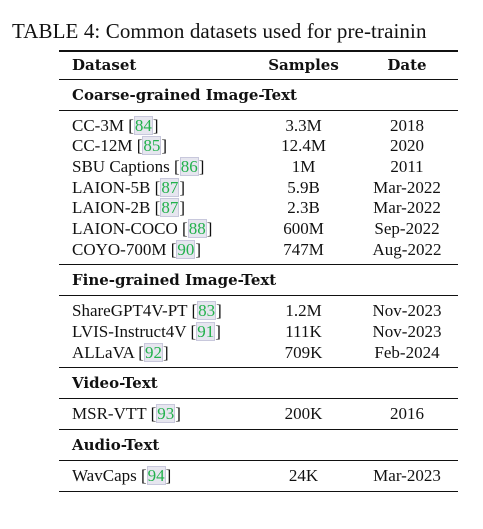 This screenshot has height=529, width=483. Describe the element at coordinates (407, 414) in the screenshot. I see `date-value: 2016` at that location.